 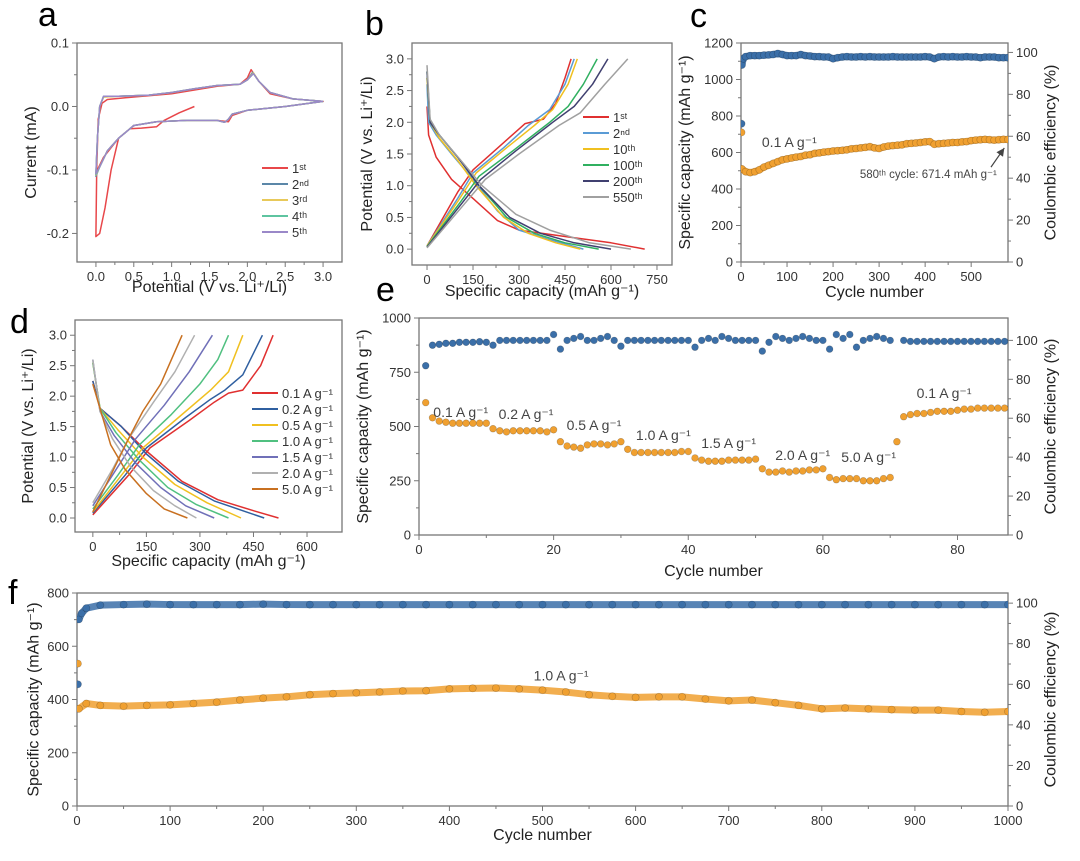 I want to click on x-tick-label: 1.5, so click(x=209, y=276).